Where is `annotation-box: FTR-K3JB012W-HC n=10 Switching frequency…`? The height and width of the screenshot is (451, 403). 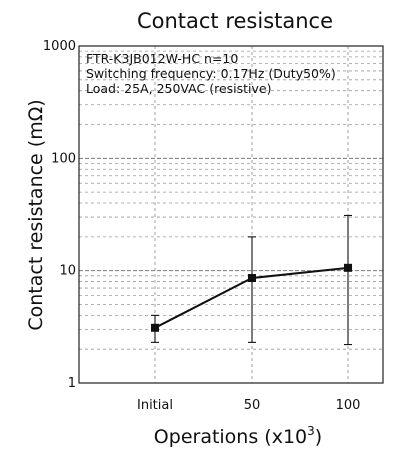 annotation-box: FTR-K3JB012W-HC n=10 Switching frequency… is located at coordinates (211, 73).